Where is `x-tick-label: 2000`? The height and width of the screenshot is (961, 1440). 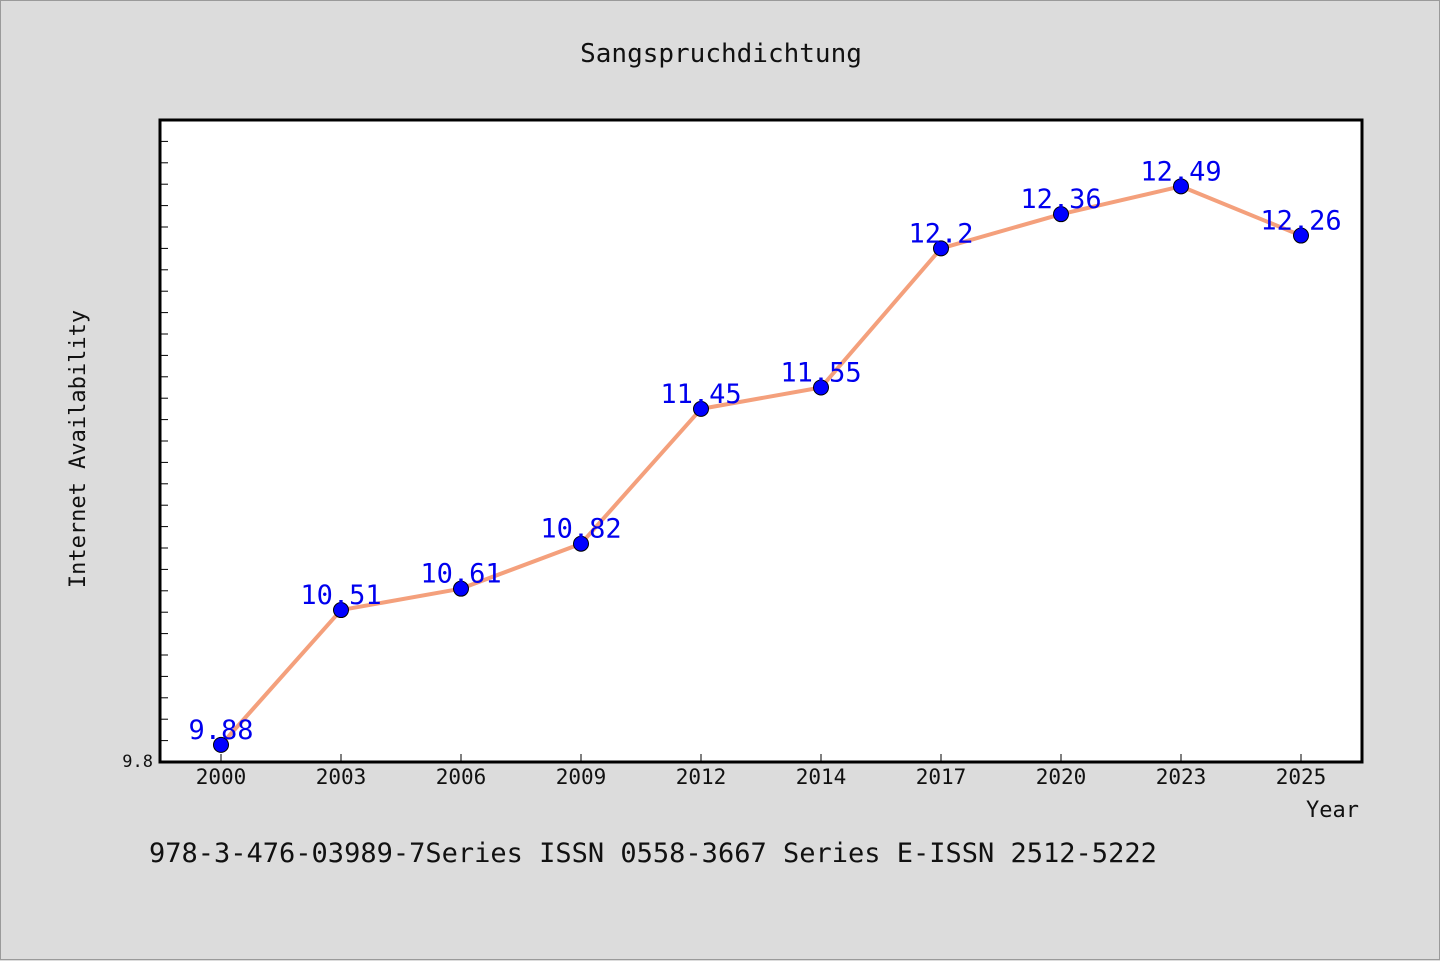 x-tick-label: 2000 is located at coordinates (221, 777).